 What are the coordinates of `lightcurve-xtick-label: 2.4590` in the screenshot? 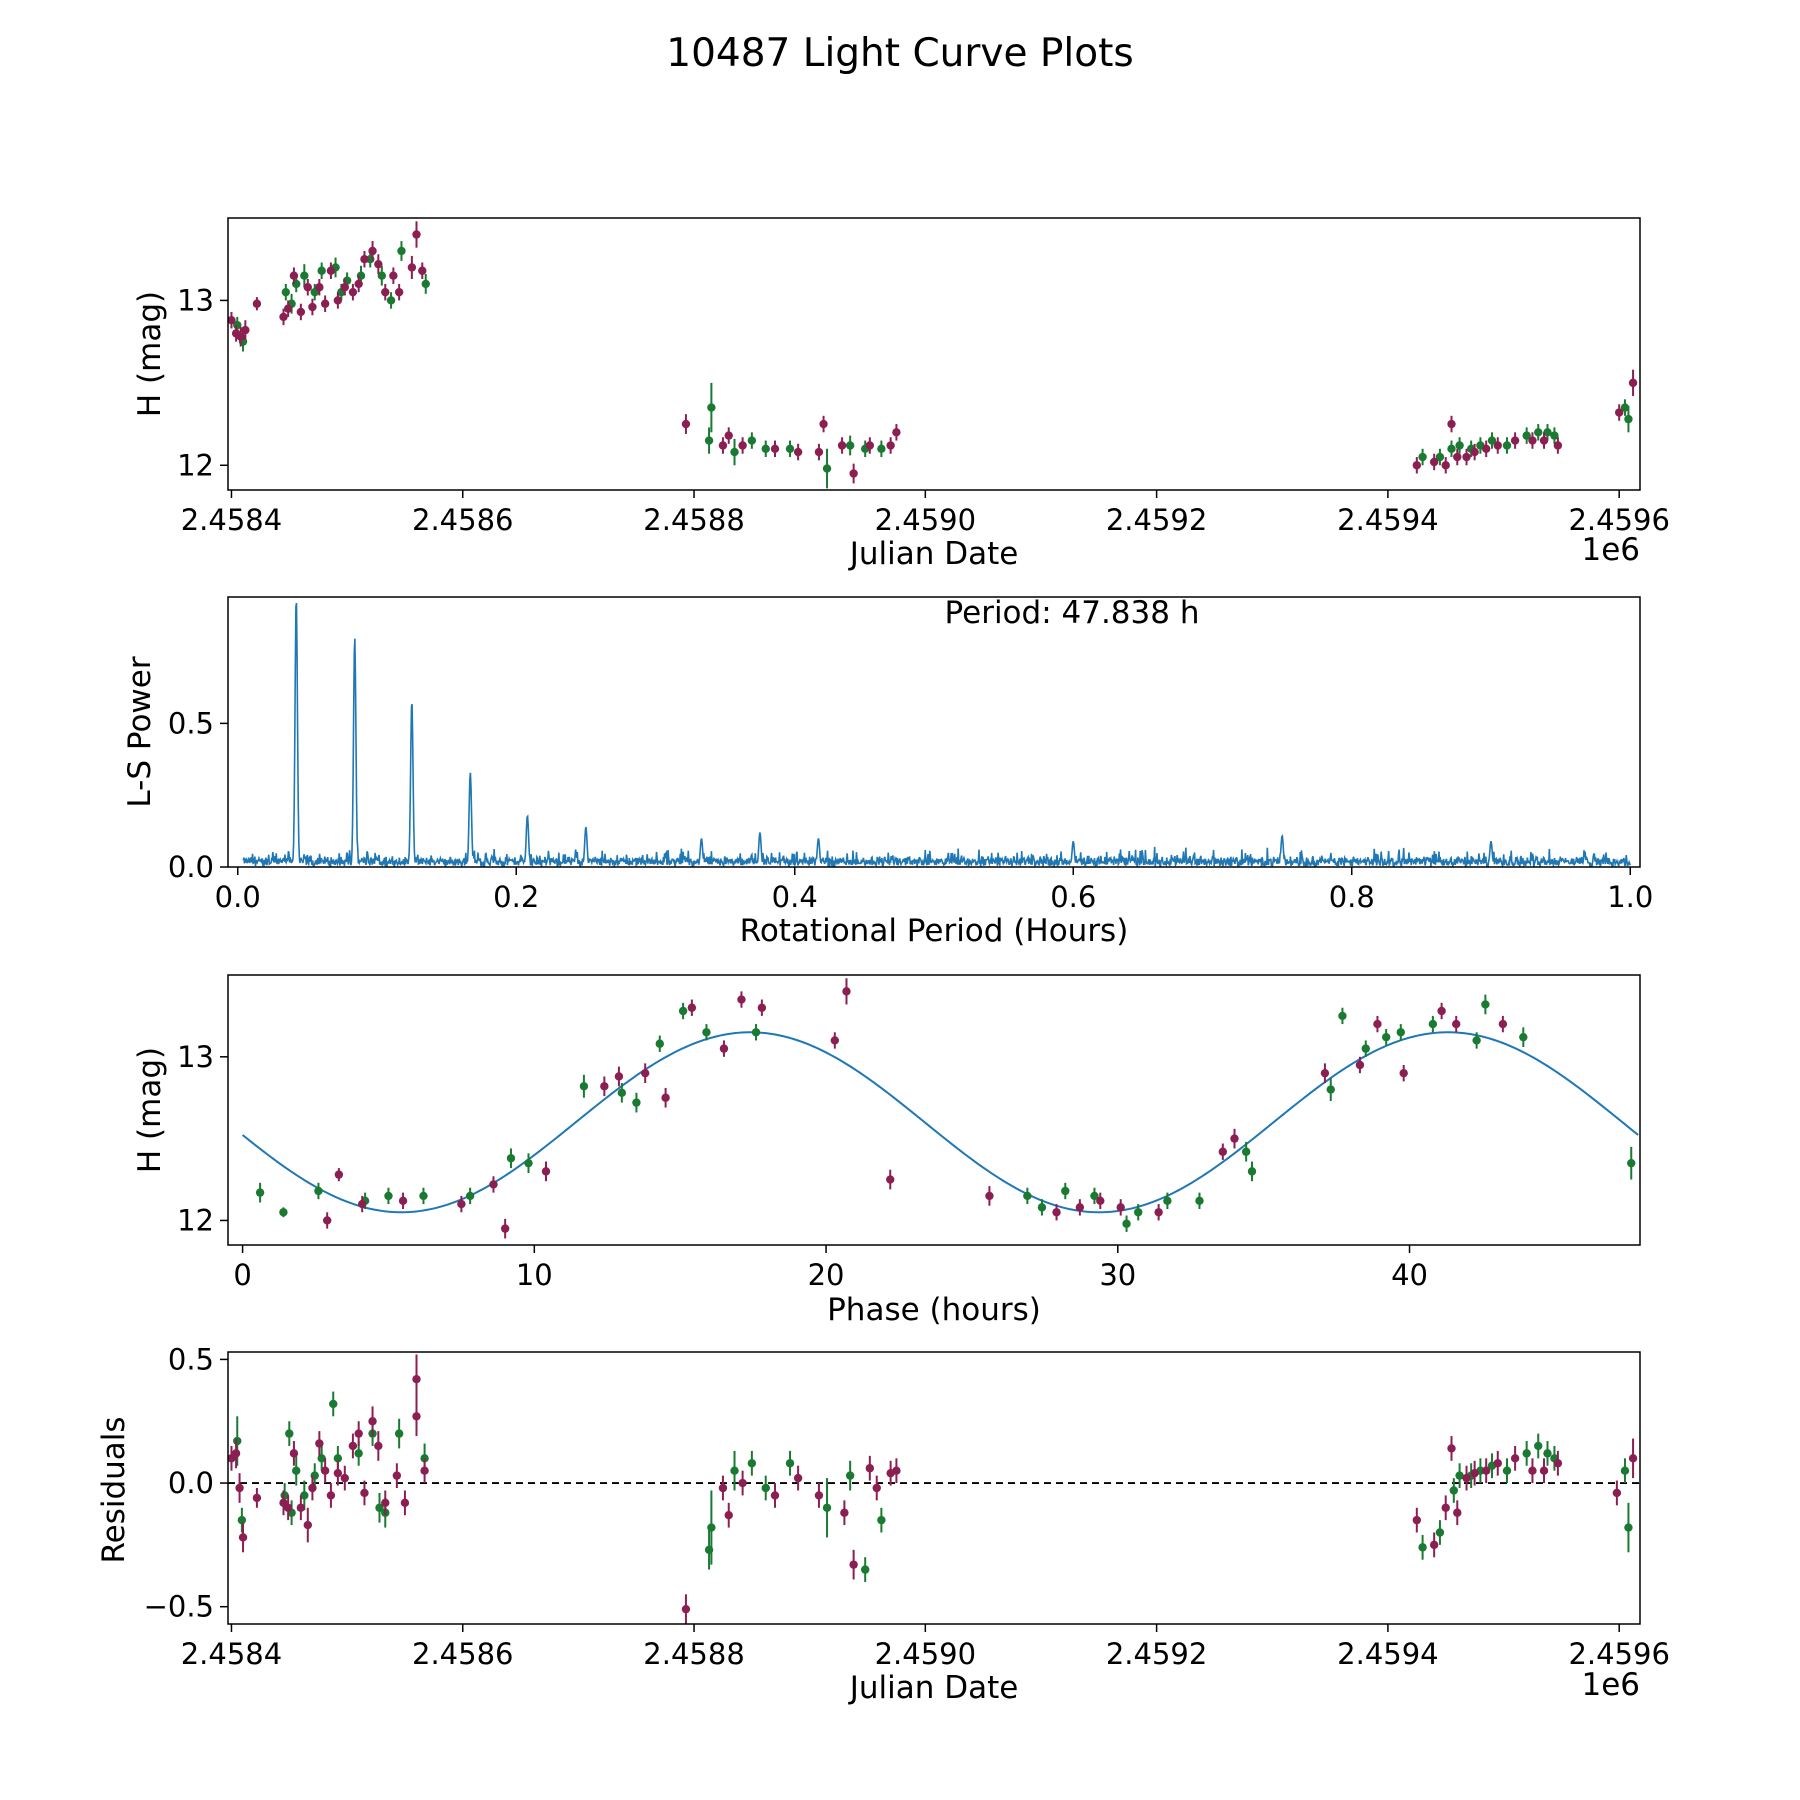 It's located at (925, 520).